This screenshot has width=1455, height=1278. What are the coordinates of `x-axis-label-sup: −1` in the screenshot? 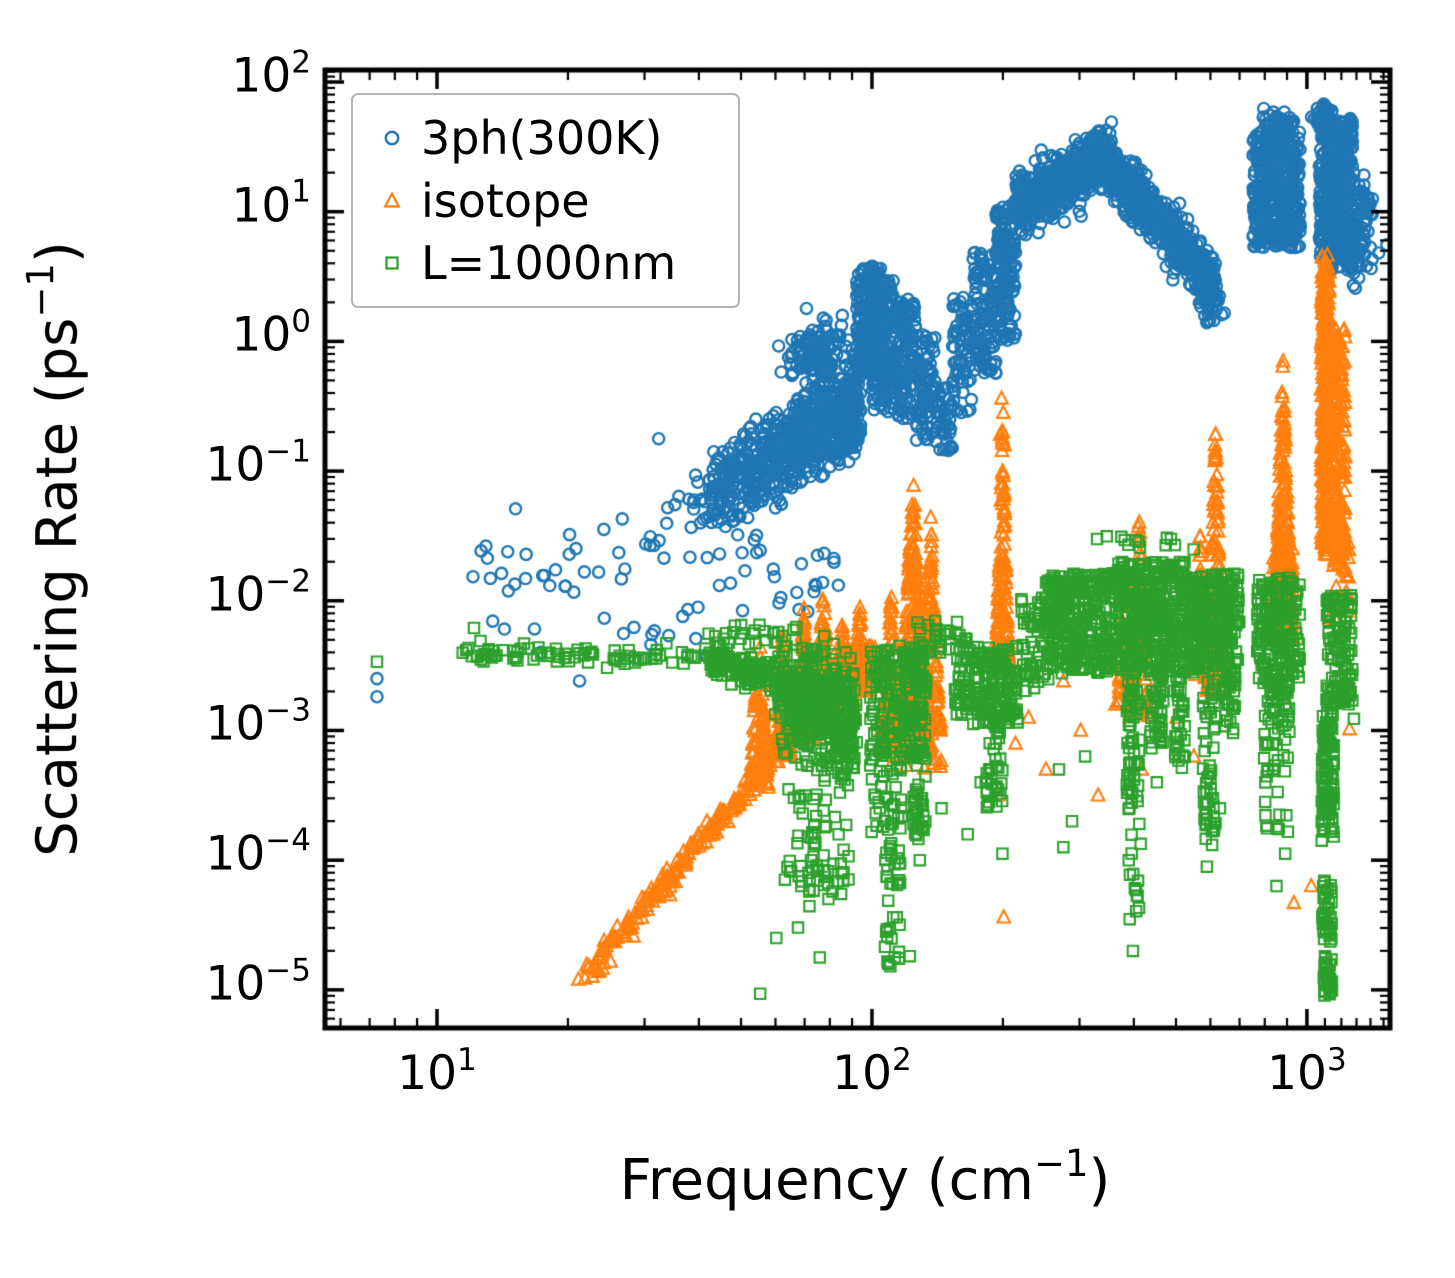 It's located at (1061, 1164).